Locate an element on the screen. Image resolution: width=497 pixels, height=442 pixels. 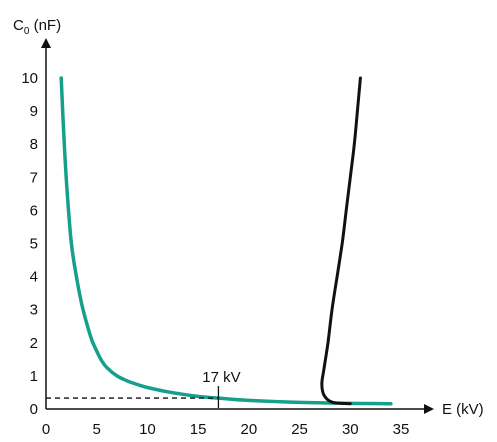
y-tick-label: 0 is located at coordinates (34, 409).